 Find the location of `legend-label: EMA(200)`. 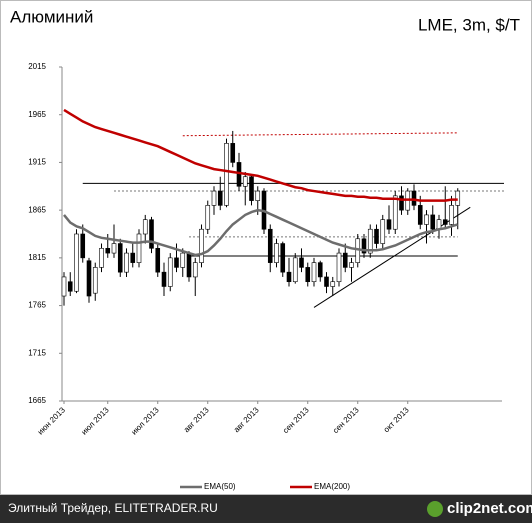

legend-label: EMA(200) is located at coordinates (332, 486).